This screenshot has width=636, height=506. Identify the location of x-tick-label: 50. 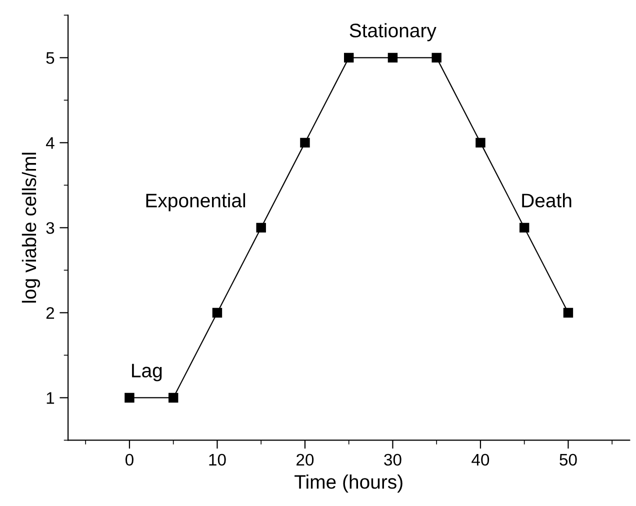
(568, 460).